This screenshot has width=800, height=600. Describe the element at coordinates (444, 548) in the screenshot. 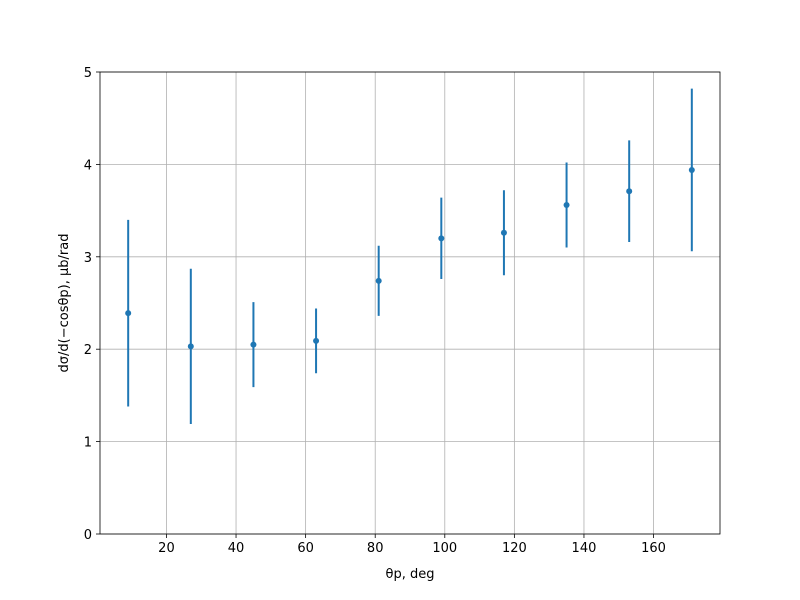

I see `x-tick-label: 100` at that location.